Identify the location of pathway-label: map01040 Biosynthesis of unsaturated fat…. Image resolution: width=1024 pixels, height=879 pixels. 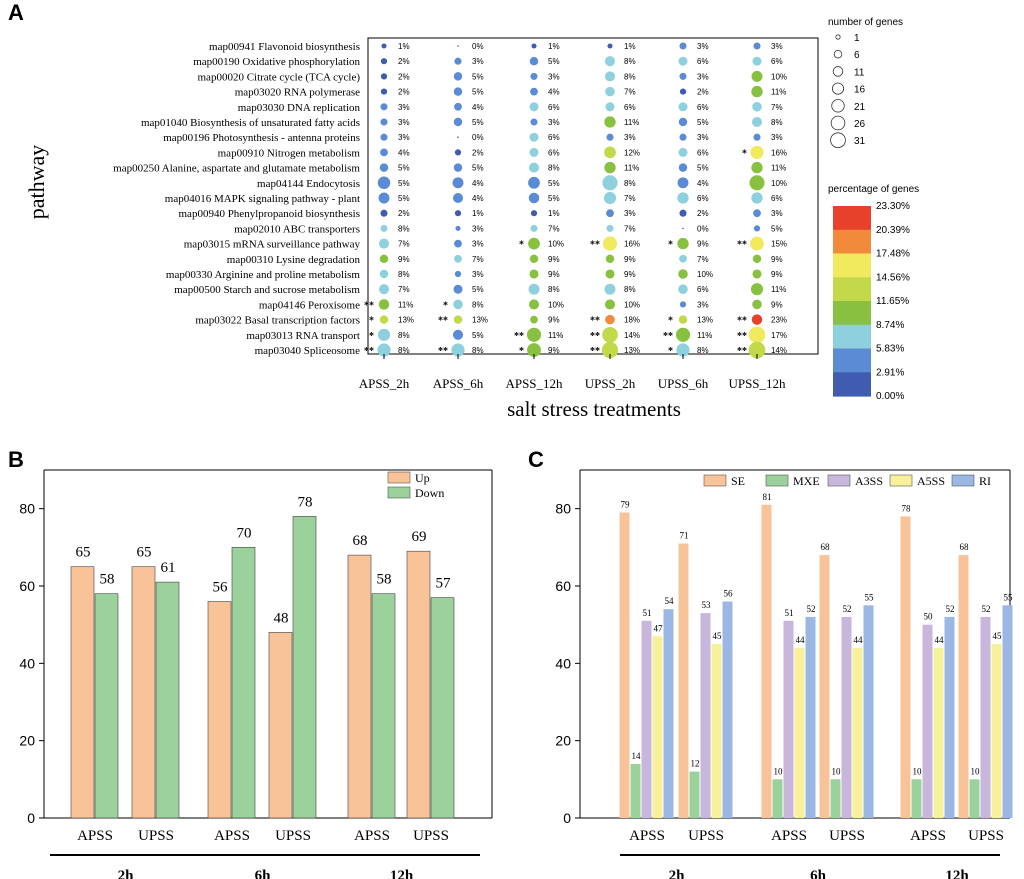
(250, 123).